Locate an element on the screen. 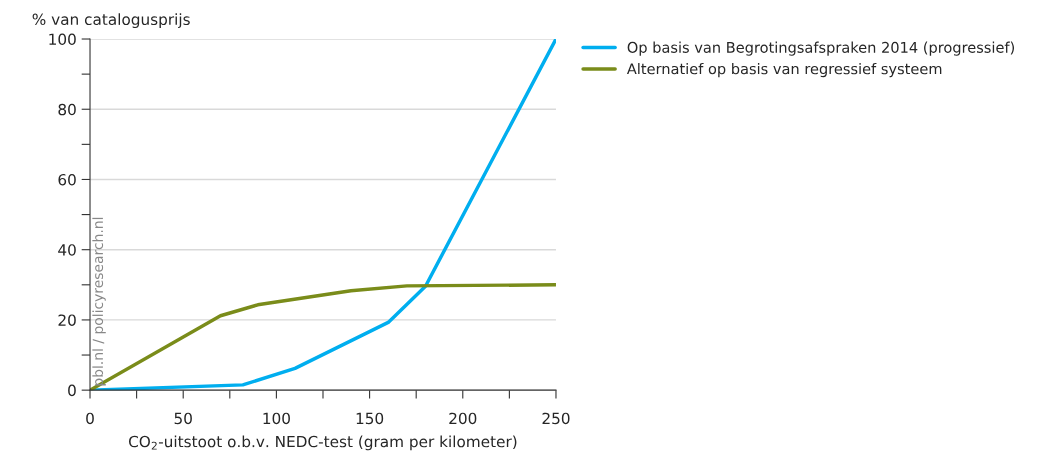 Image resolution: width=1059 pixels, height=459 pixels. x-tick-label: 150 is located at coordinates (370, 418).